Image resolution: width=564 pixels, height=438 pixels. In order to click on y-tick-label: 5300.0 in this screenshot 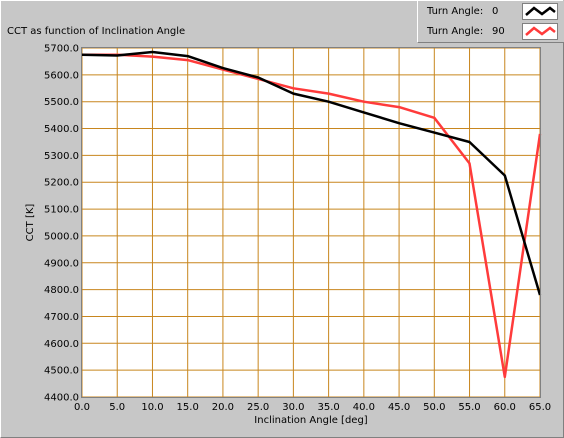, I will do `click(61, 156)`.